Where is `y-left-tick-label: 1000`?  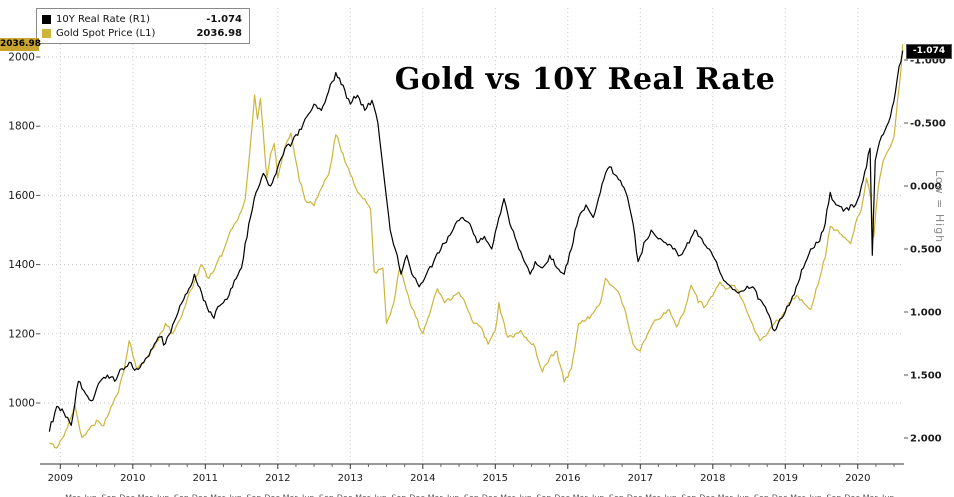
y-left-tick-label: 1000 is located at coordinates (21, 404).